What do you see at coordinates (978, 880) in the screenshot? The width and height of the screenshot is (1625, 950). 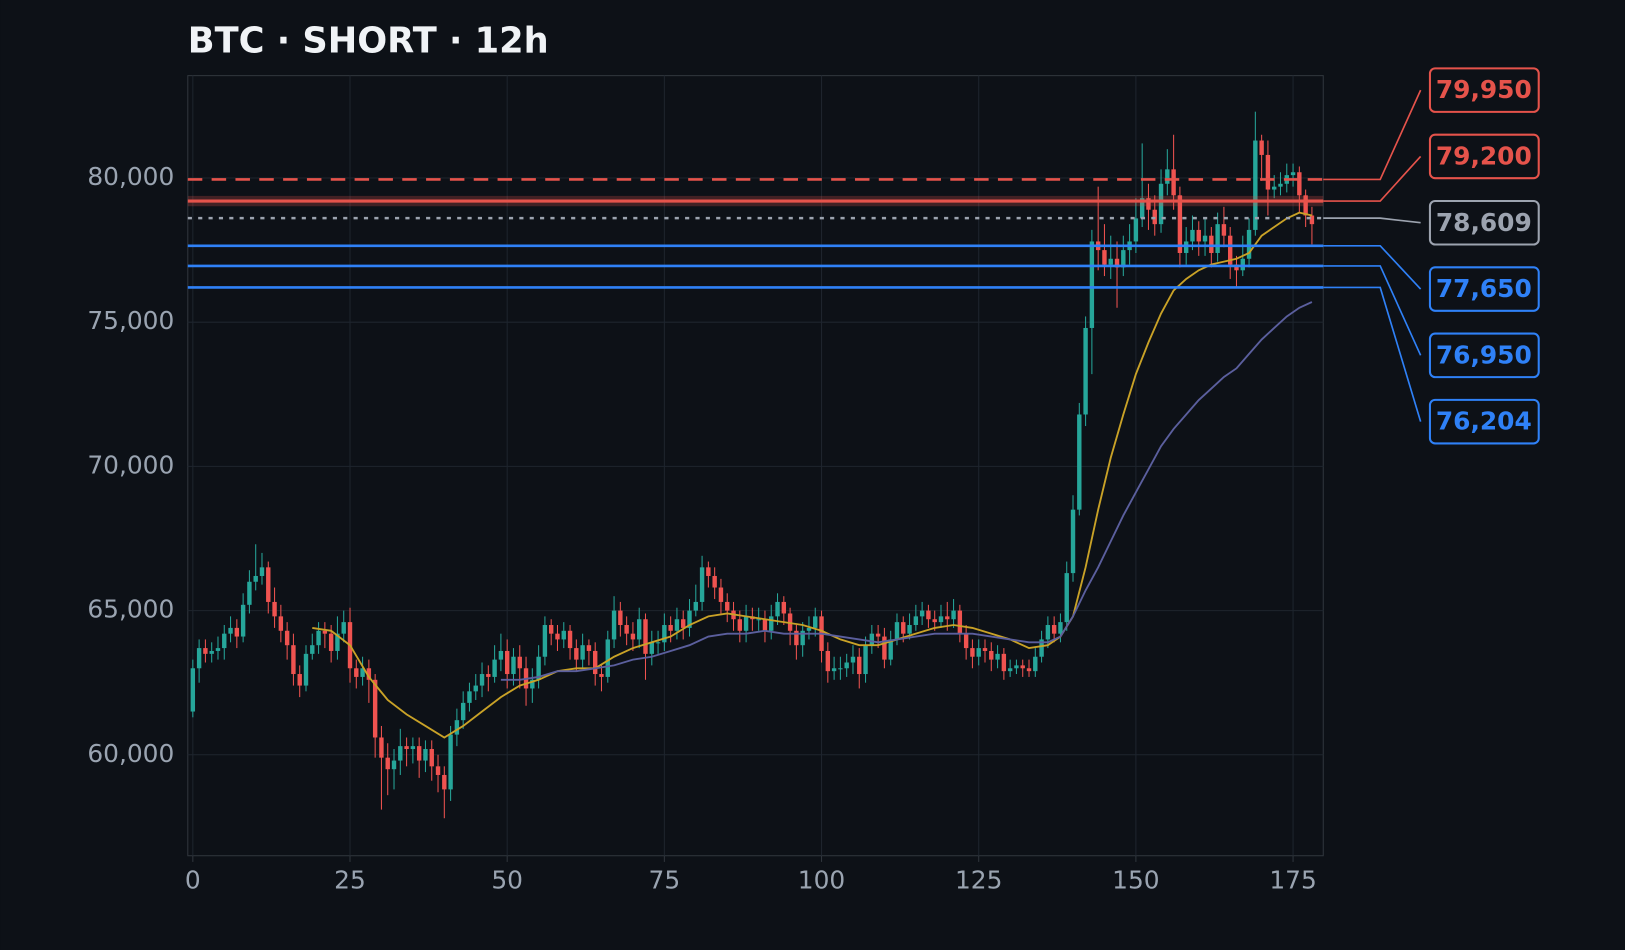 I see `x-tick-label: 125` at bounding box center [978, 880].